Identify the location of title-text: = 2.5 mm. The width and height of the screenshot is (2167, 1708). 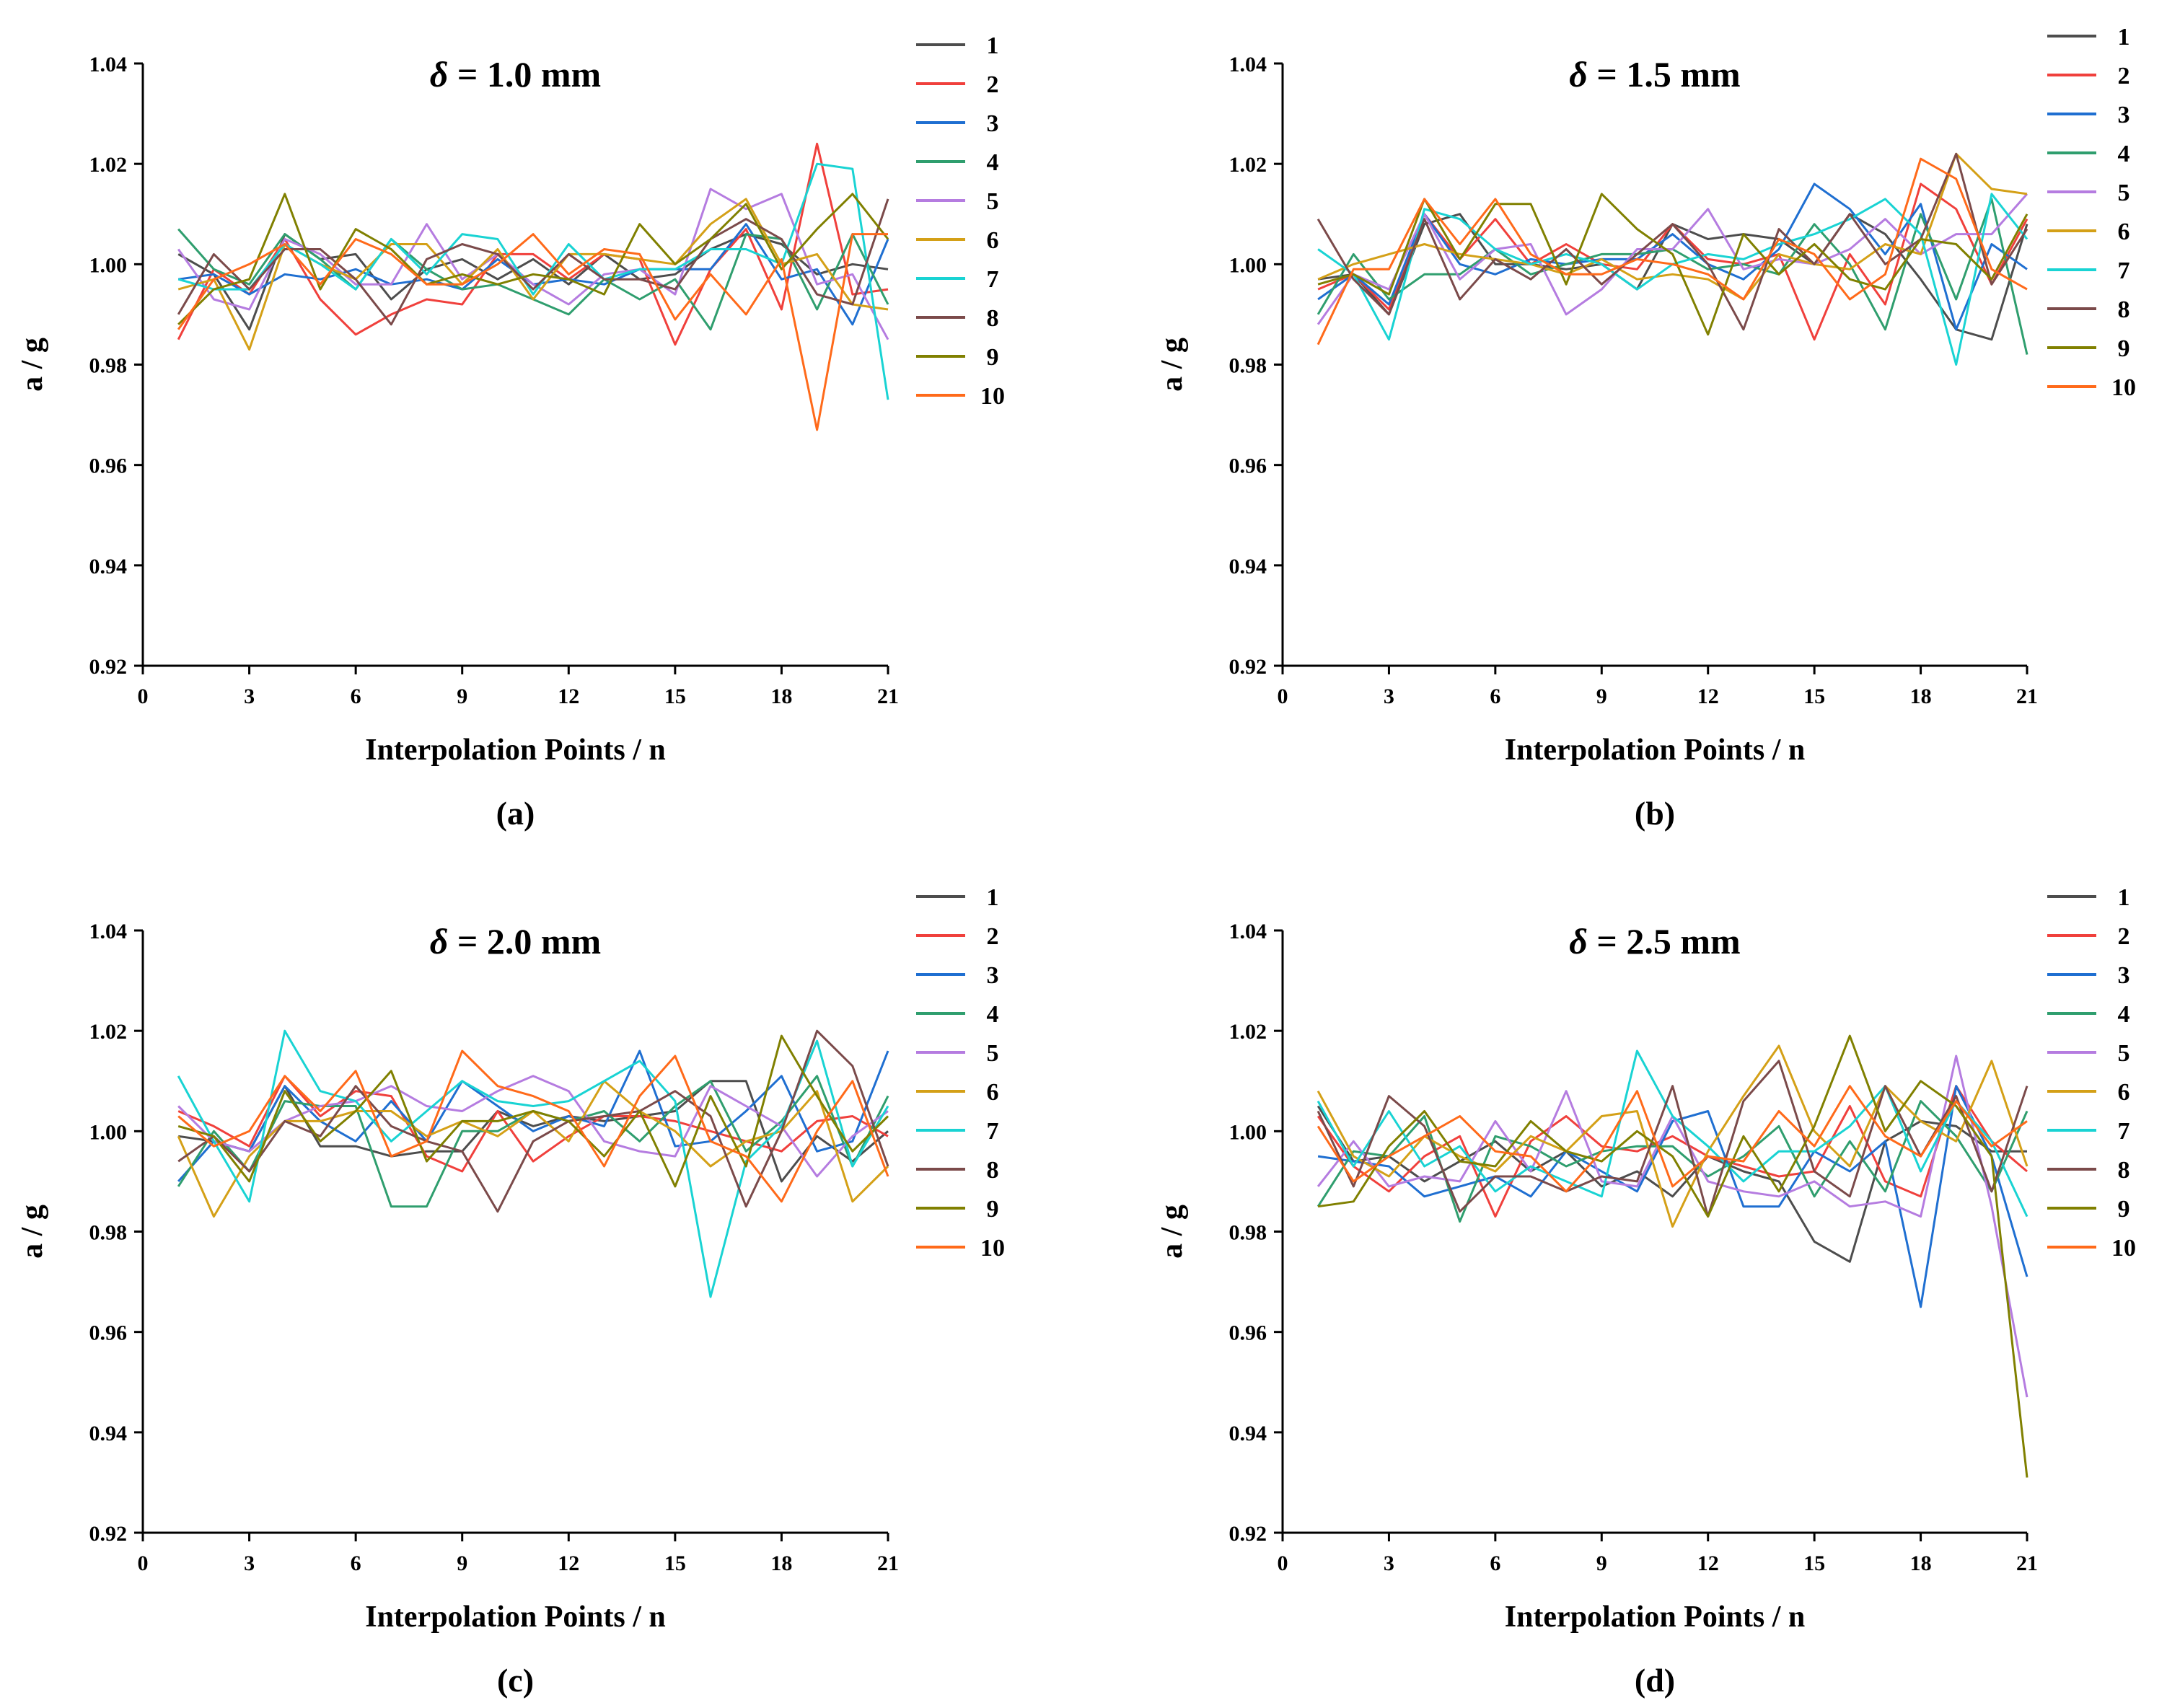
(1664, 941).